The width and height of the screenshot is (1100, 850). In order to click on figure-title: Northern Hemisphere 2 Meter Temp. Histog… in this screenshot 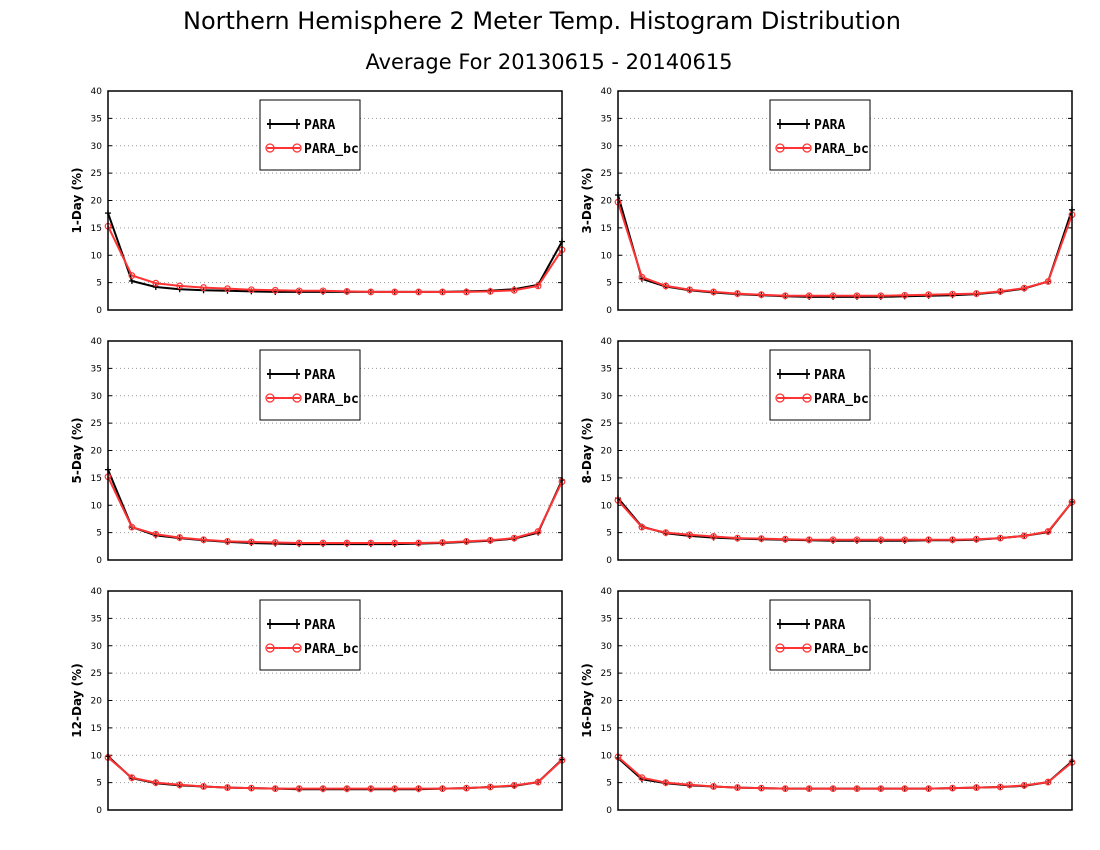, I will do `click(542, 21)`.